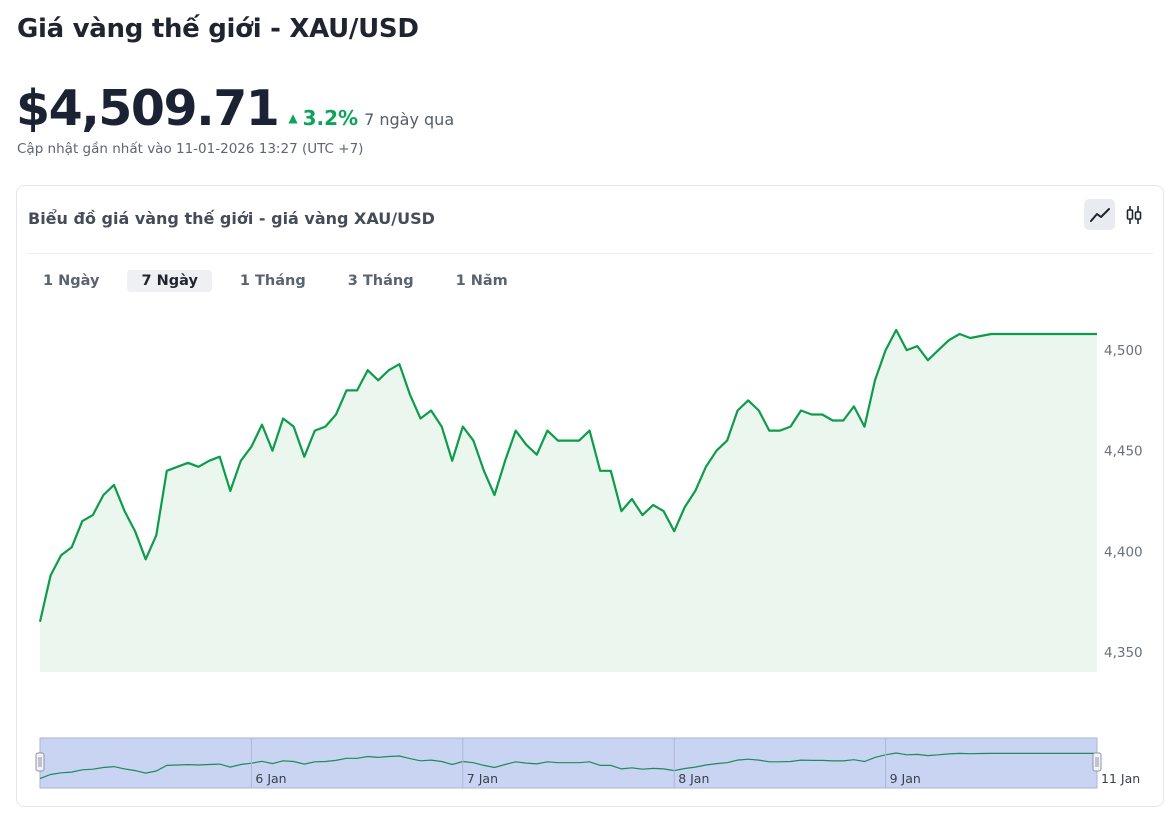 The image size is (1167, 822). What do you see at coordinates (905, 778) in the screenshot?
I see `x-tick-label: 9 Jan` at bounding box center [905, 778].